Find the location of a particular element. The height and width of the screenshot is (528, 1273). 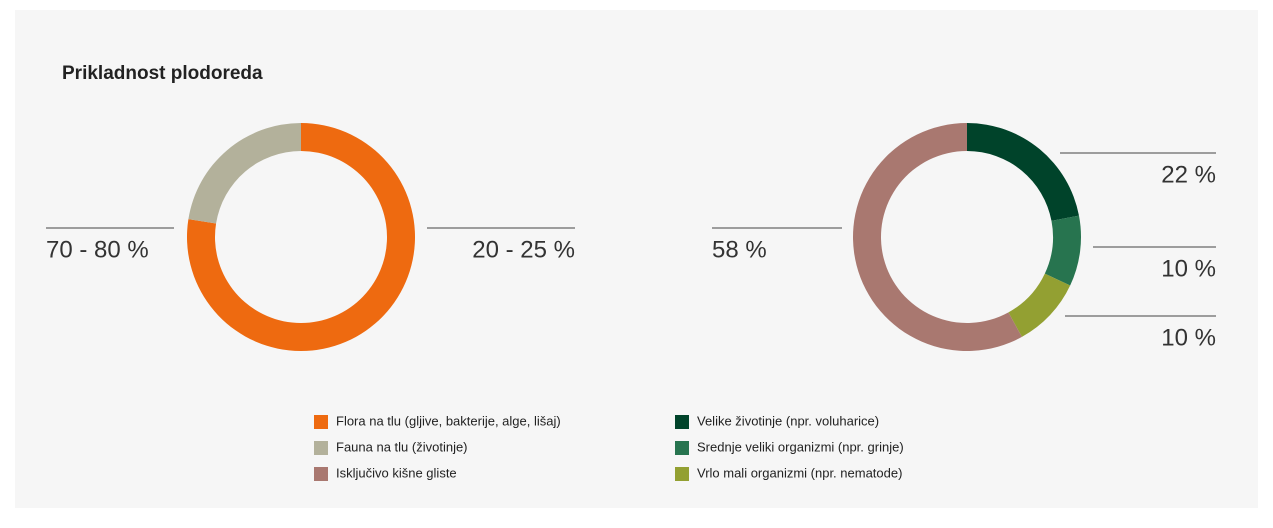

legend-label: Fauna na tlu (životinje) is located at coordinates (402, 446).